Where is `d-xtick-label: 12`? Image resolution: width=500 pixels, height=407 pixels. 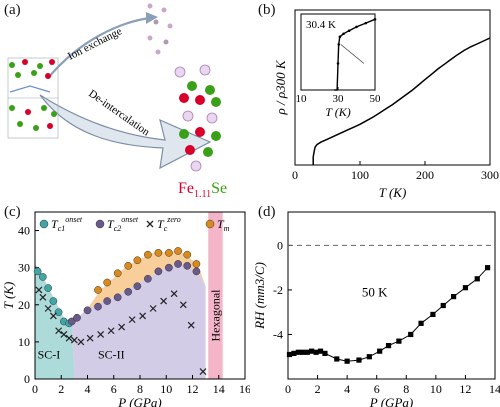 d-xtick-label: 12 is located at coordinates (465, 389).